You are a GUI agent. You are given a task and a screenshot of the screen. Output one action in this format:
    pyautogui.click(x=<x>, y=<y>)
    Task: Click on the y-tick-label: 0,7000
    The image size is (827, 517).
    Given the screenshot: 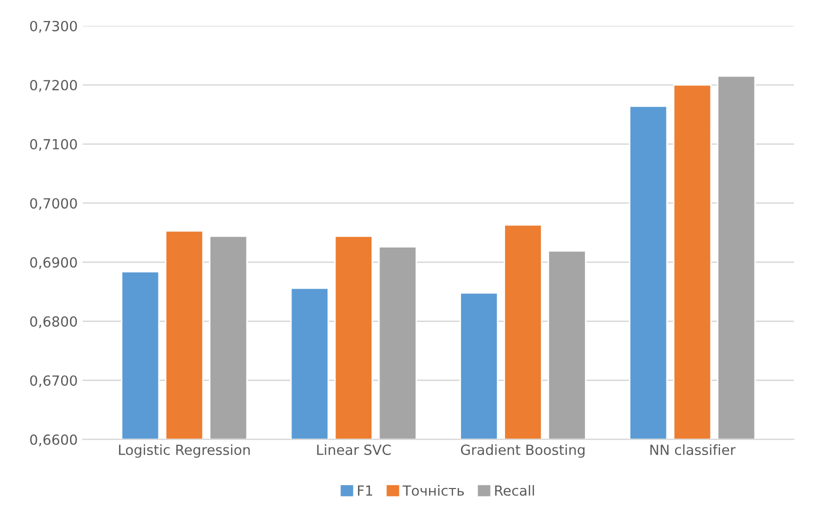 What is the action you would take?
    pyautogui.click(x=53, y=204)
    